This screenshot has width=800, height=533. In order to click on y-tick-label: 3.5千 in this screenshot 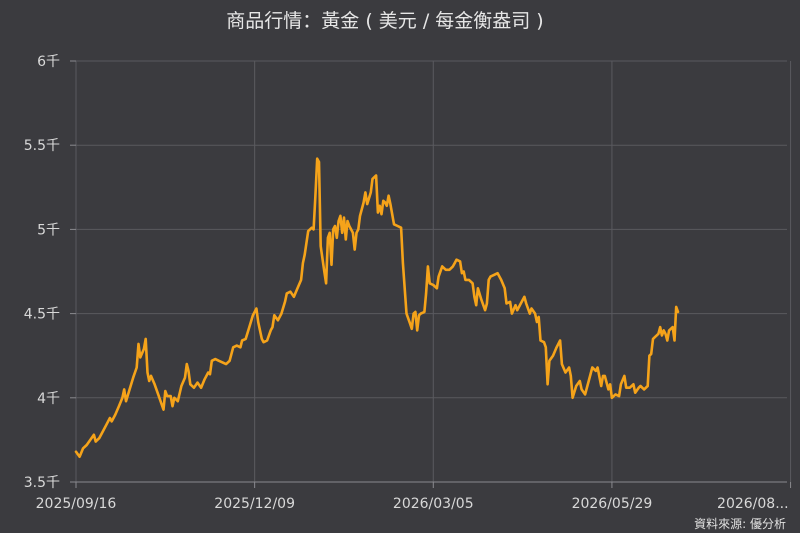, I will do `click(42, 483)`.